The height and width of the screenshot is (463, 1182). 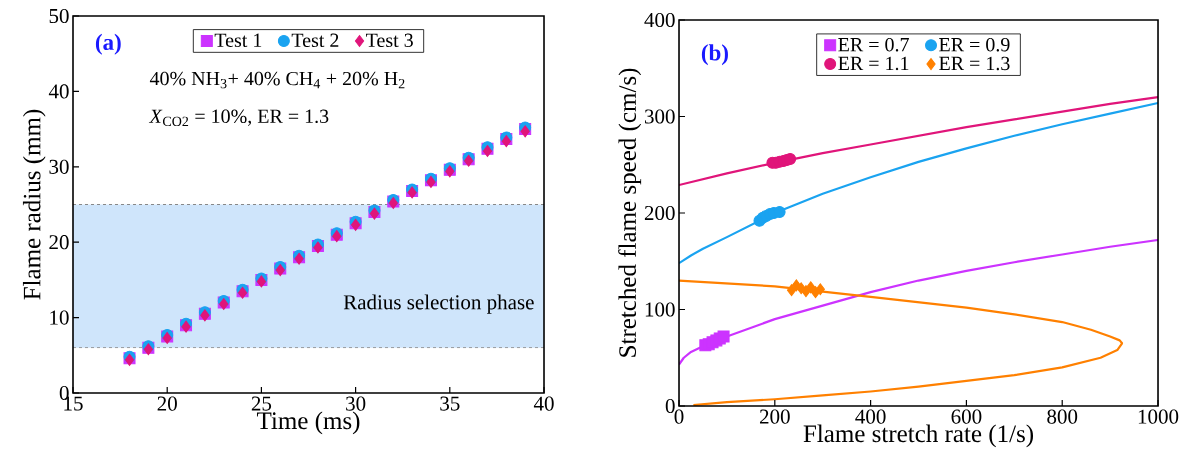 What do you see at coordinates (34, 204) in the screenshot?
I see `y-axis-title: Flame radius (mm)` at bounding box center [34, 204].